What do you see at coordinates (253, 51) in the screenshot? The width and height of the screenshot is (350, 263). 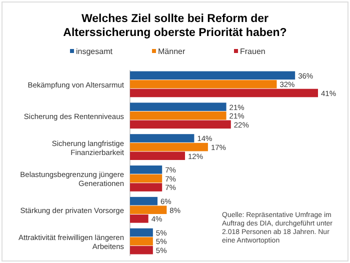 I see `legend-label: Frauen` at bounding box center [253, 51].